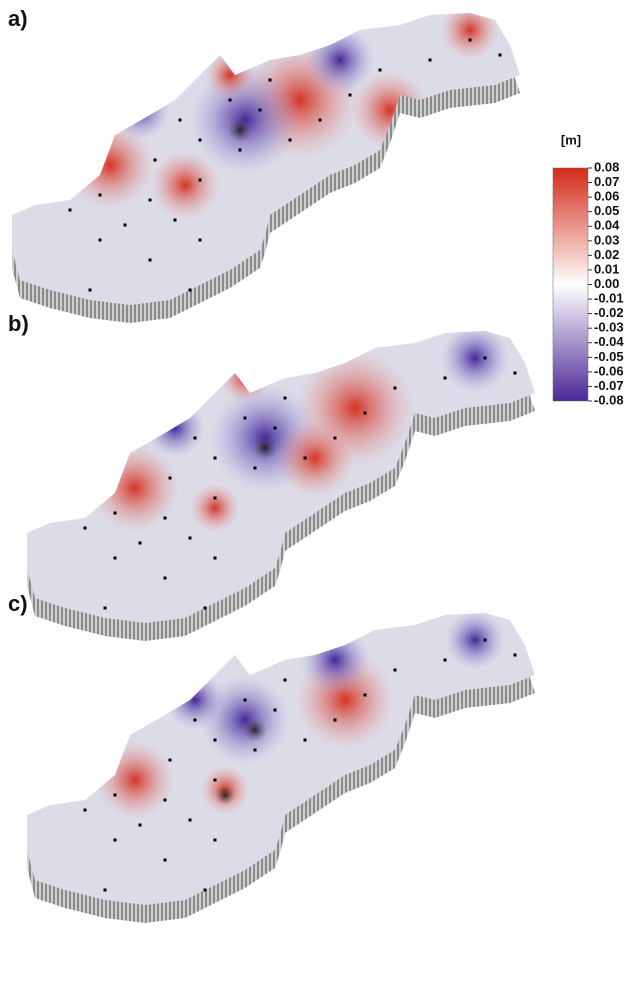 This screenshot has width=641, height=991. Describe the element at coordinates (606, 254) in the screenshot. I see `colorbar-tick-label: 0.02` at that location.